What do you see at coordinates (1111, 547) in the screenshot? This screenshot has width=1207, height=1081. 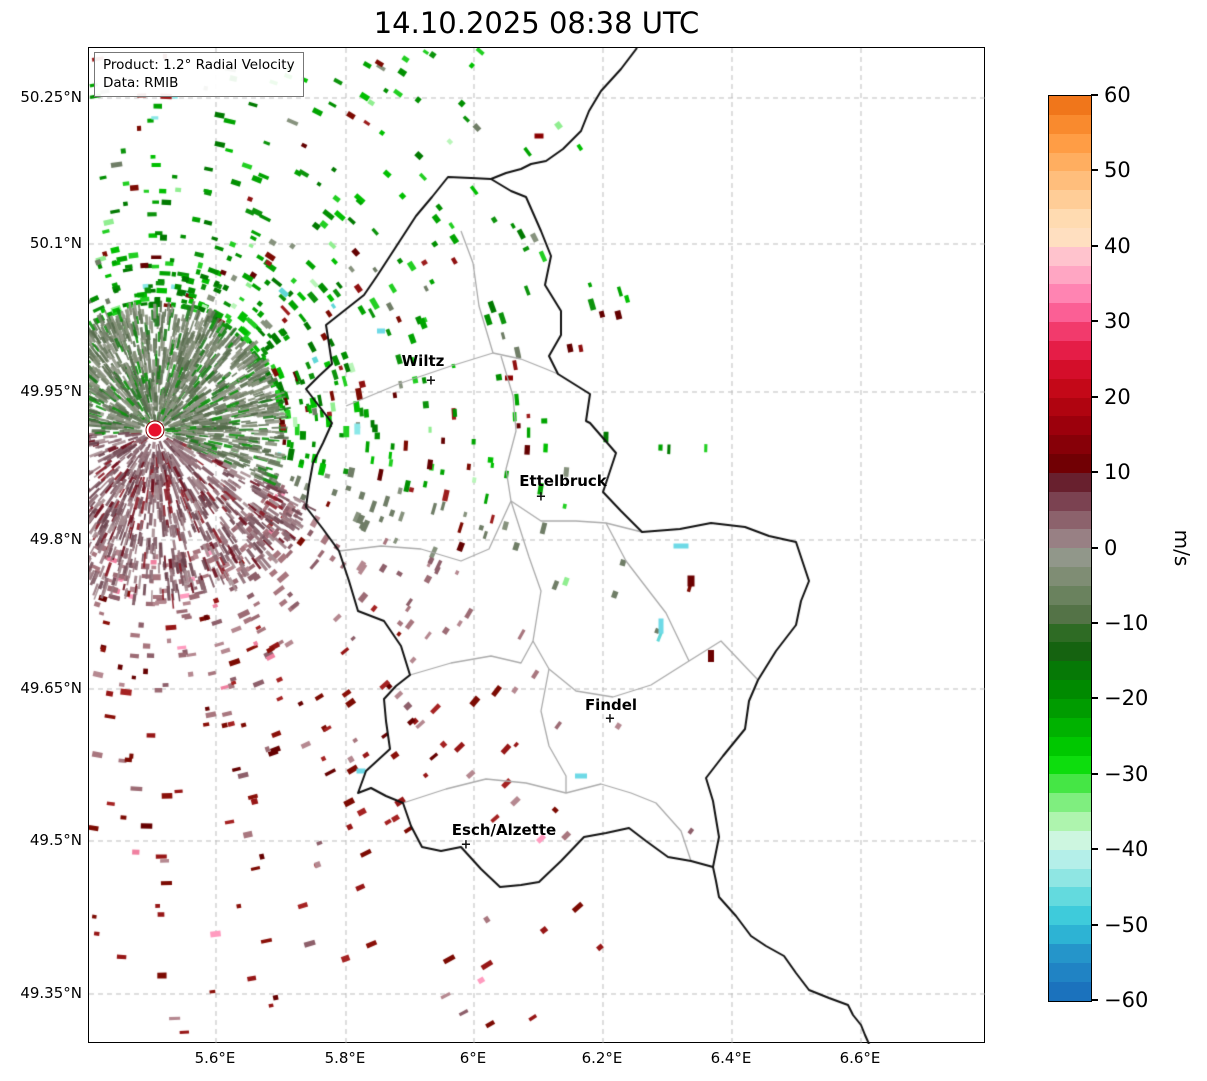 I see `colorbar-tick-label: 0` at bounding box center [1111, 547].